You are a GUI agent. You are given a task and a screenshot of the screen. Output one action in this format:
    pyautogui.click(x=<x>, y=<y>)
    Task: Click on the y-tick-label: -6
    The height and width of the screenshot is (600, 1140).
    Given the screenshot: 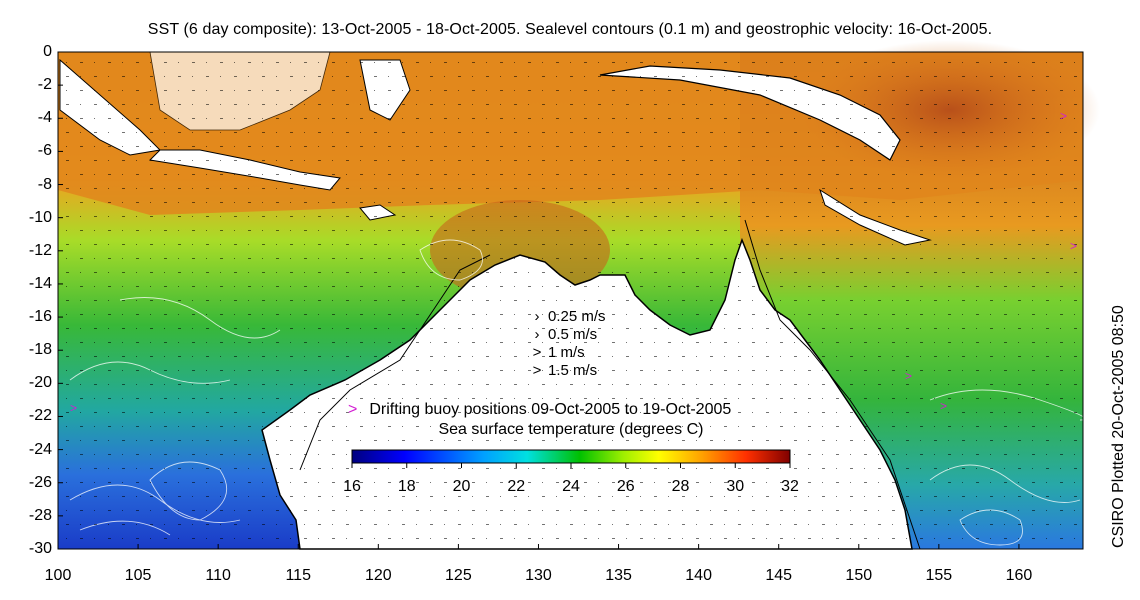 What is the action you would take?
    pyautogui.click(x=44, y=151)
    